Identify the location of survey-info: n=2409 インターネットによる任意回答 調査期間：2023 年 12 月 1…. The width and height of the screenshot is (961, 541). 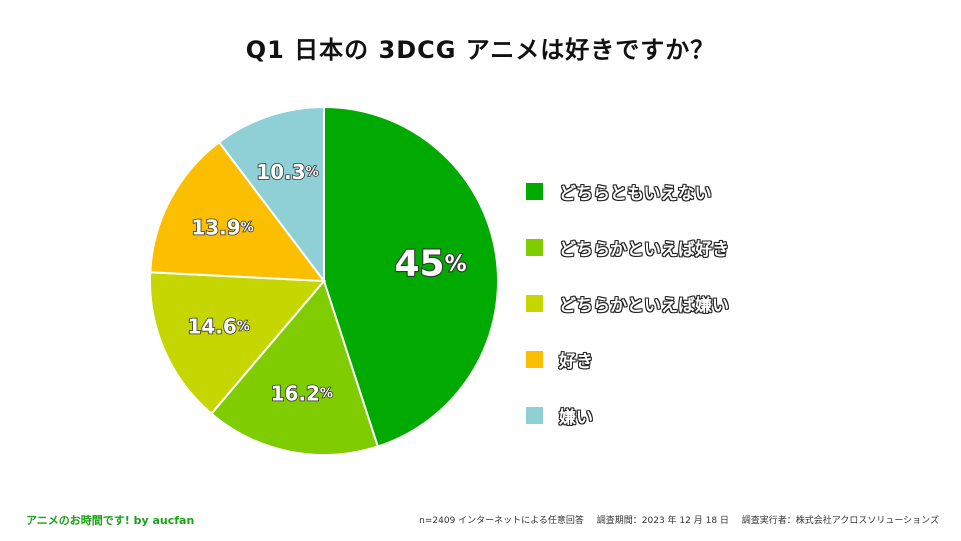
(674, 519).